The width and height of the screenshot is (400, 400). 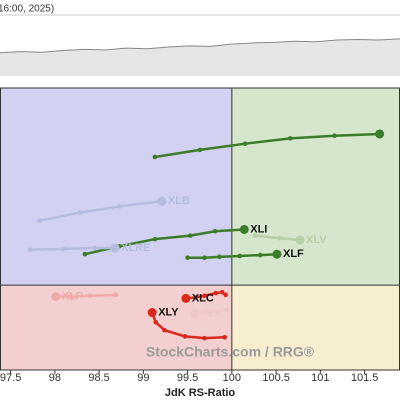 What do you see at coordinates (230, 352) in the screenshot?
I see `watermark: StockCharts.com / RRG®` at bounding box center [230, 352].